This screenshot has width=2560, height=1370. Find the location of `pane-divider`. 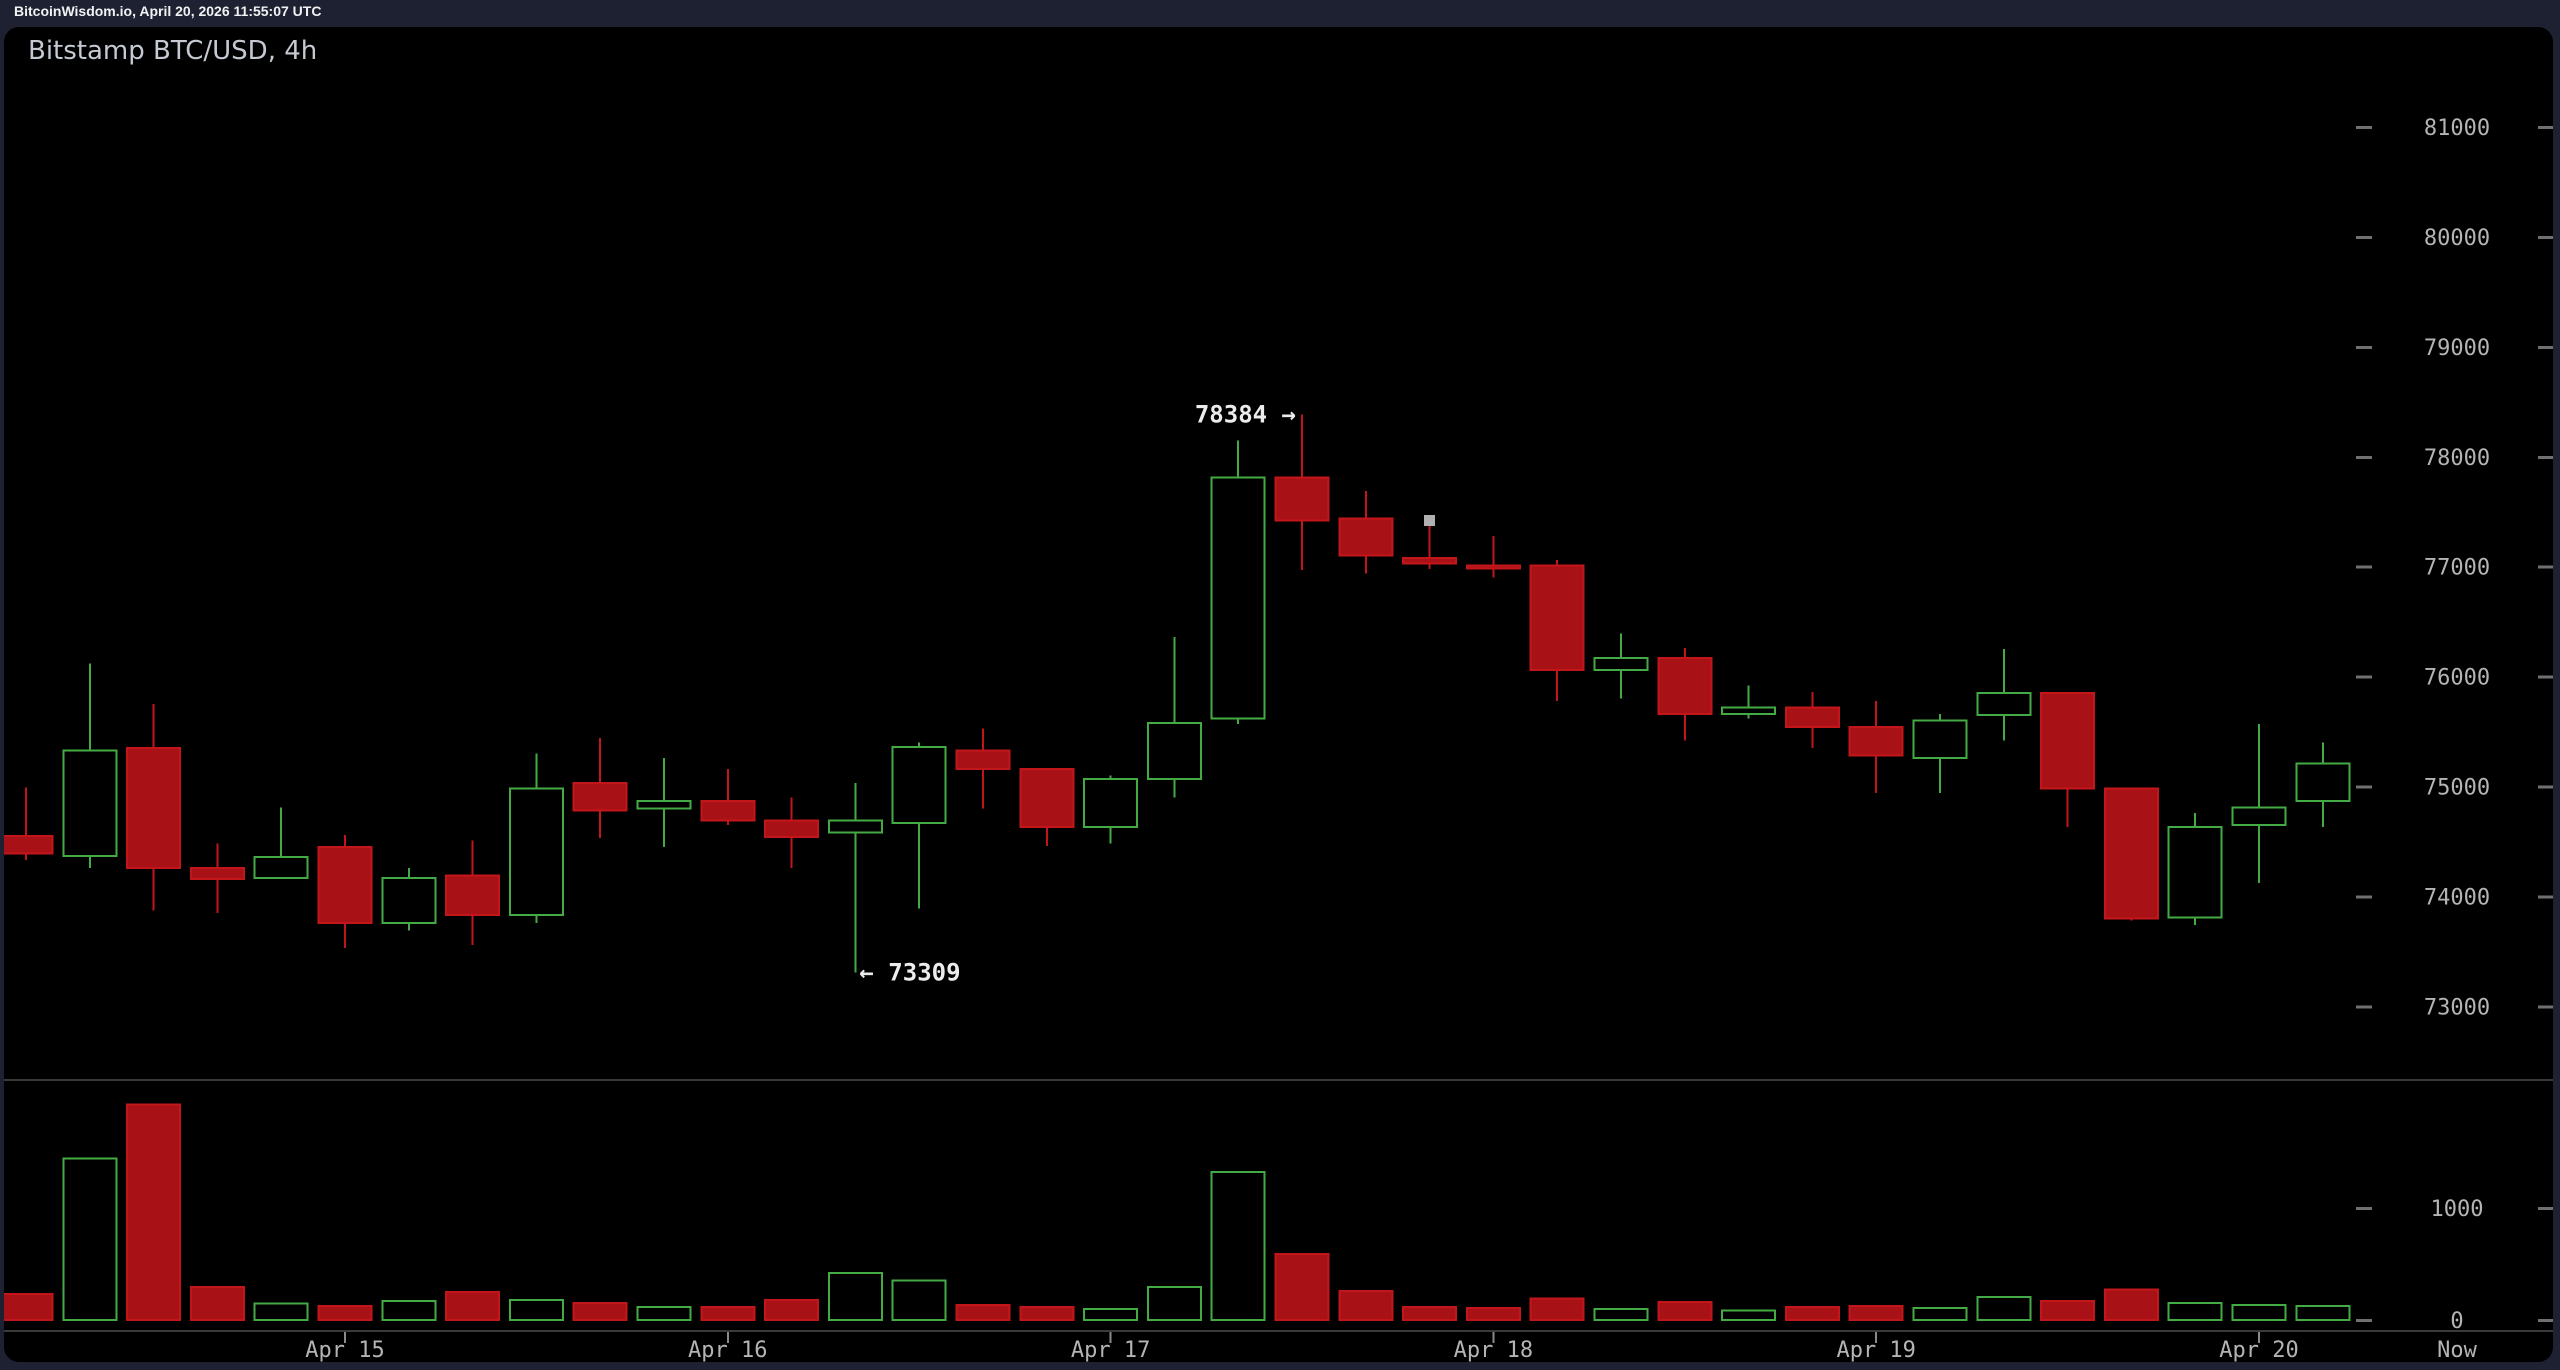

pane-divider is located at coordinates (1278, 1080).